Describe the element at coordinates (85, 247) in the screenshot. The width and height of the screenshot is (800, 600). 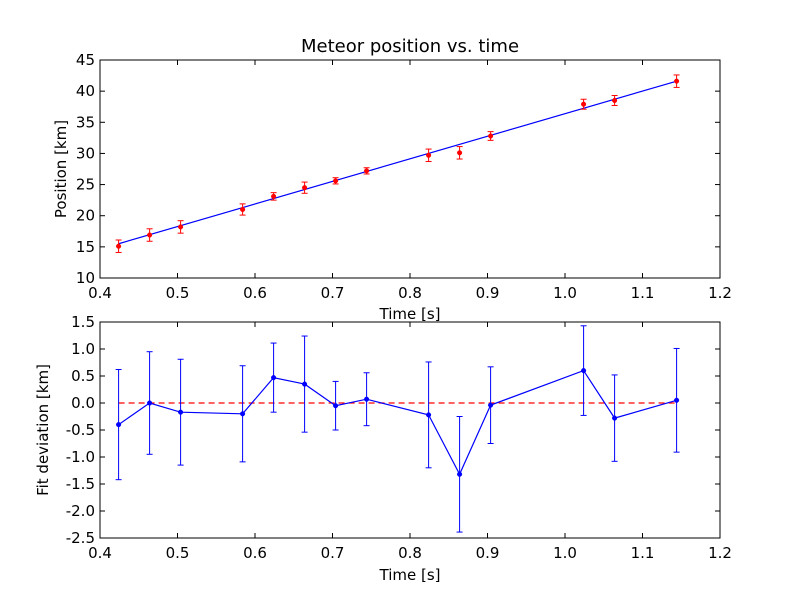
I see `y-tick-label: 15` at that location.